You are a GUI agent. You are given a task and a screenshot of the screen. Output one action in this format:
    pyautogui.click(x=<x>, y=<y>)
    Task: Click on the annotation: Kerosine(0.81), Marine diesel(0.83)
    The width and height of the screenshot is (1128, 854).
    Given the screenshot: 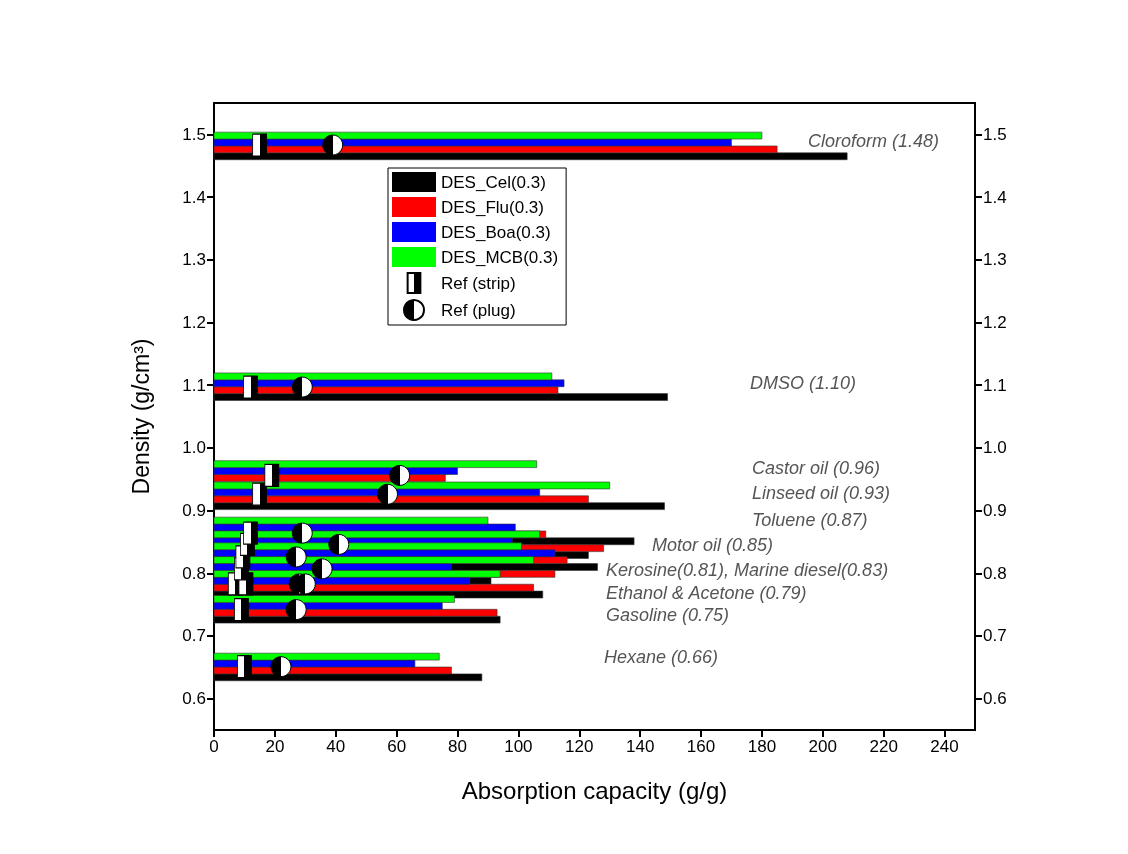 What is the action you would take?
    pyautogui.click(x=747, y=570)
    